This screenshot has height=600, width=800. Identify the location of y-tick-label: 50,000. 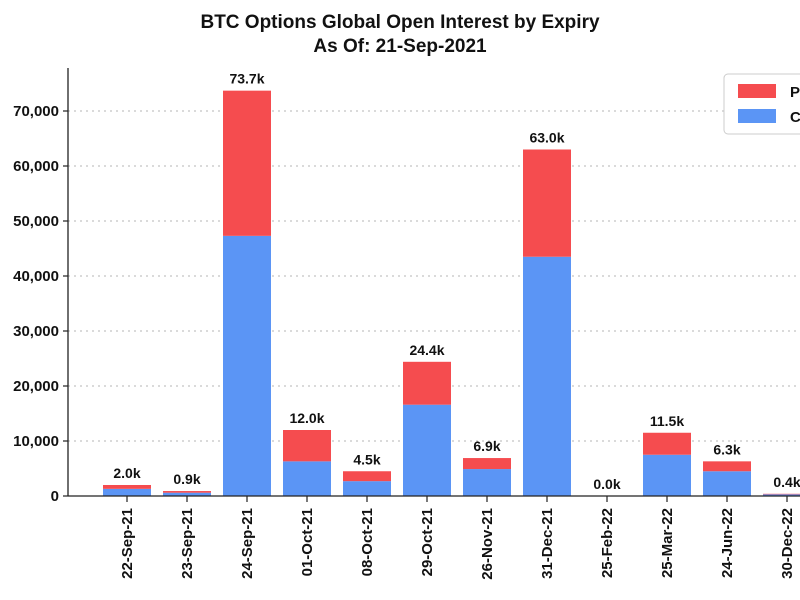
(36, 221).